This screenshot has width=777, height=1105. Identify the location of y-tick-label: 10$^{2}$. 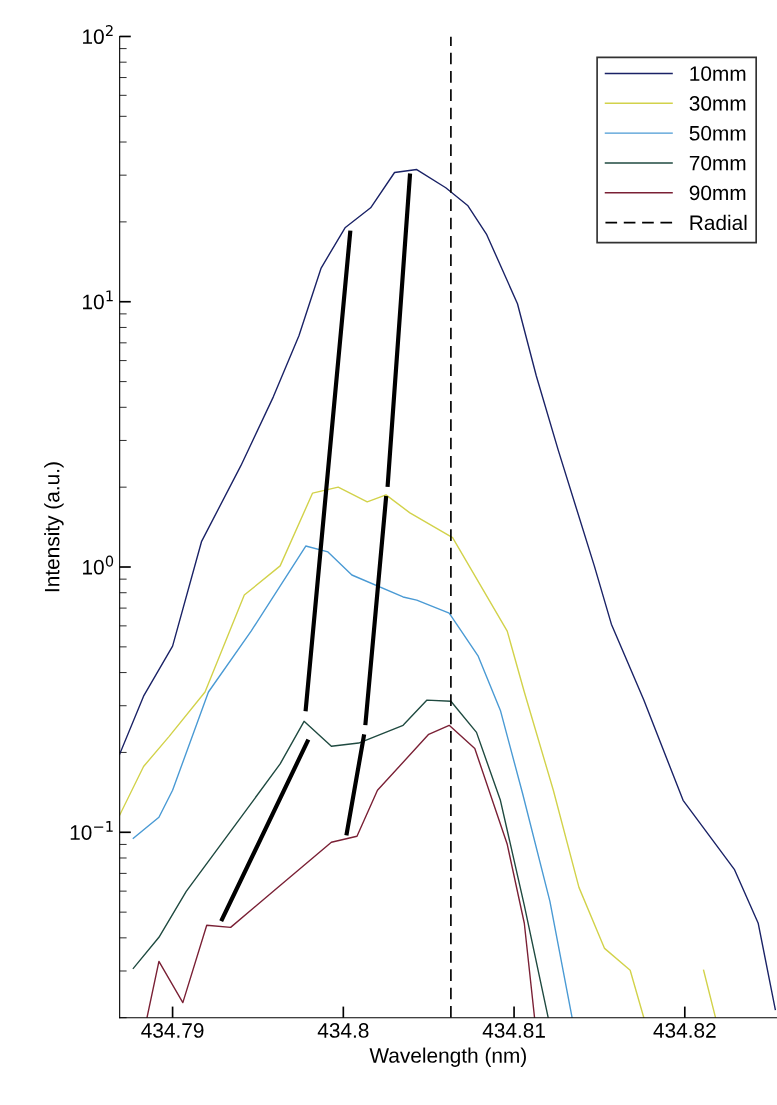
(98, 35).